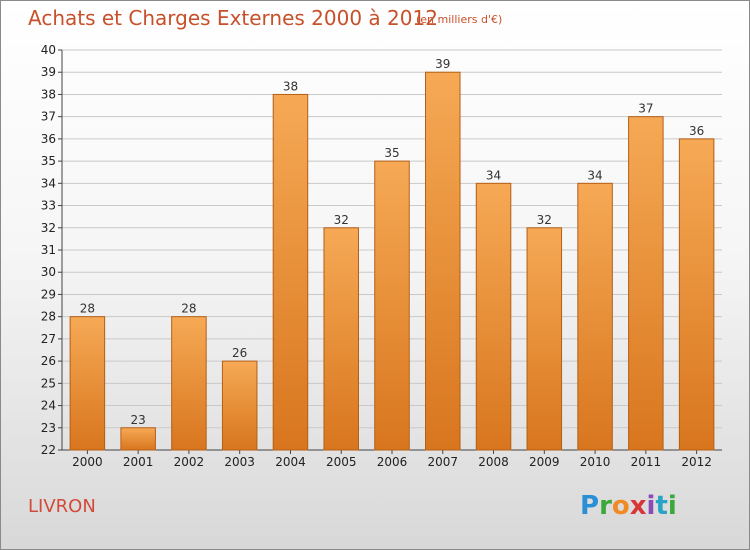  What do you see at coordinates (696, 131) in the screenshot?
I see `data-label-2012: 36` at bounding box center [696, 131].